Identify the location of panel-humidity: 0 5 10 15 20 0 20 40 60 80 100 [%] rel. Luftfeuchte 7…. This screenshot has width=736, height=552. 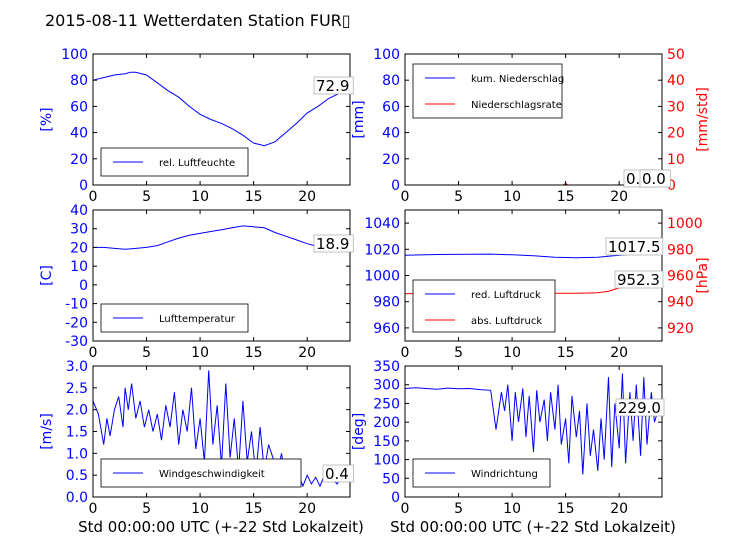
(196, 126).